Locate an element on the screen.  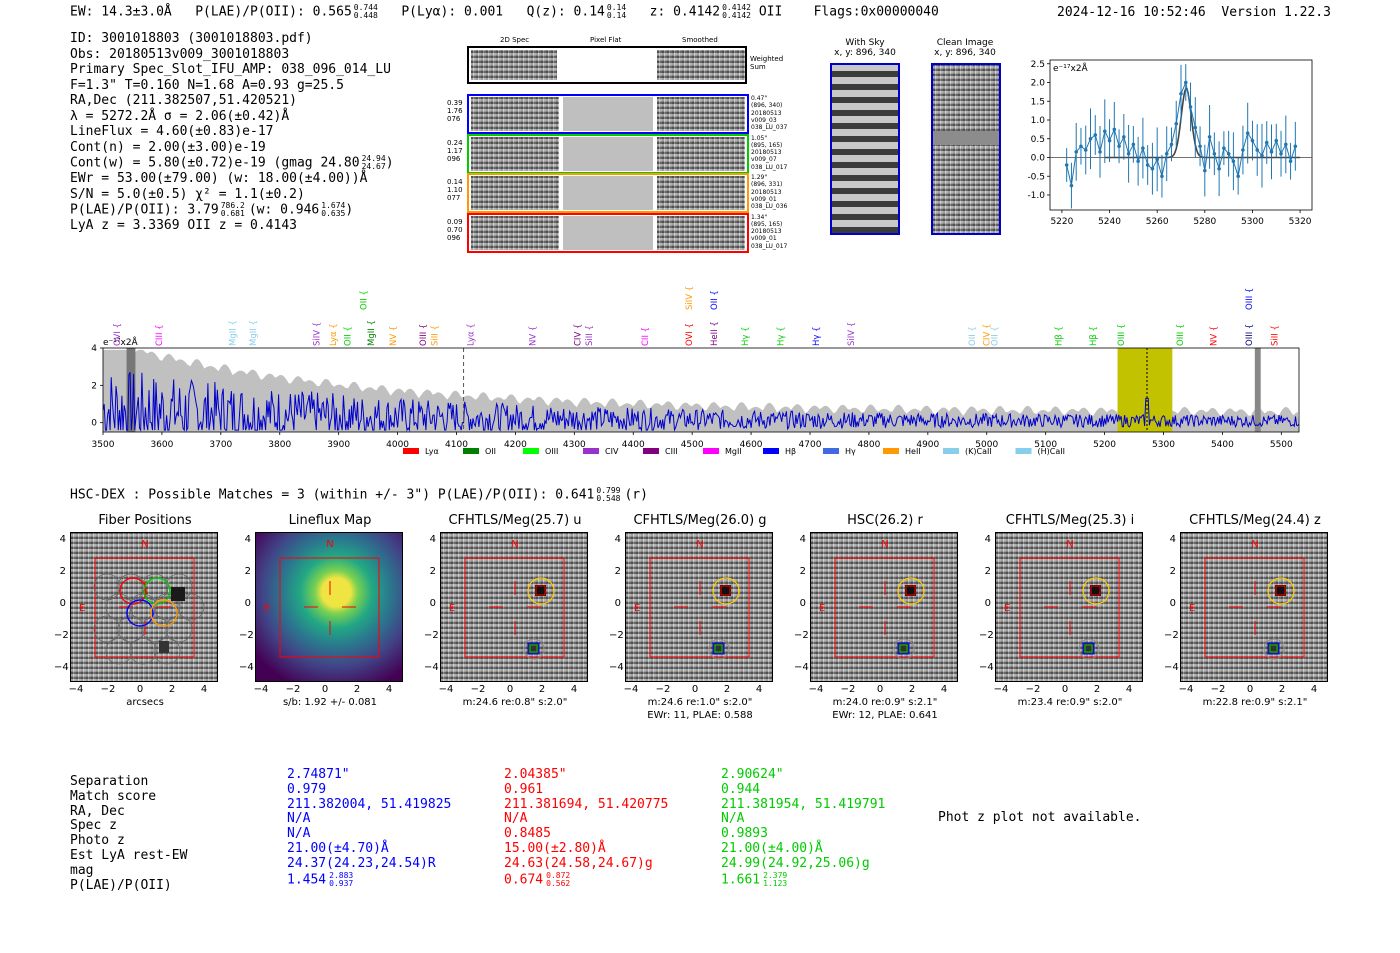
zoom-plot-ytick-label: 1.5 is located at coordinates (1038, 102).